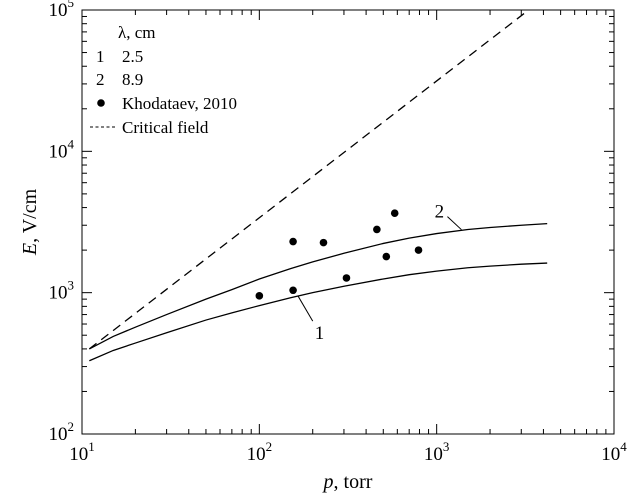 This screenshot has height=495, width=630. I want to click on legend-label-1: 2.5, so click(132, 56).